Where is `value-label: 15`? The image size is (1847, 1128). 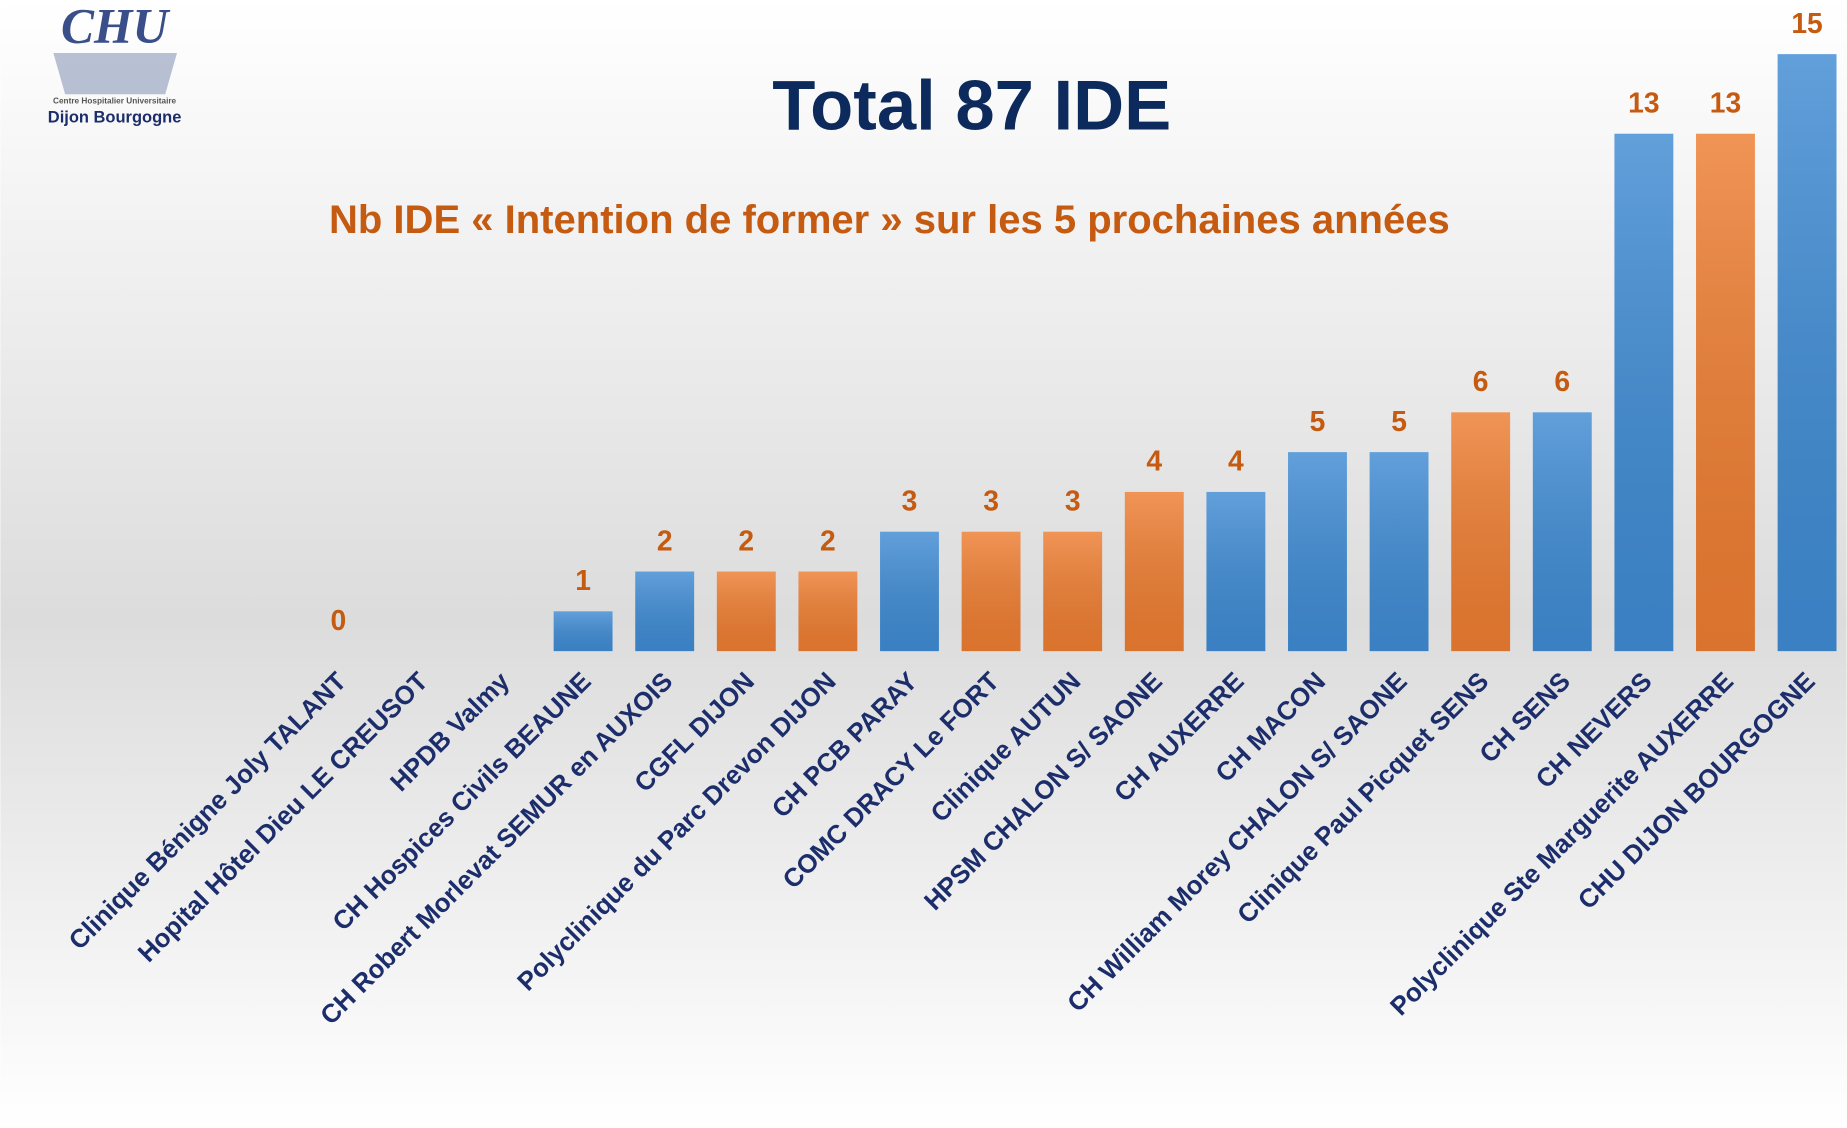 value-label: 15 is located at coordinates (1806, 23).